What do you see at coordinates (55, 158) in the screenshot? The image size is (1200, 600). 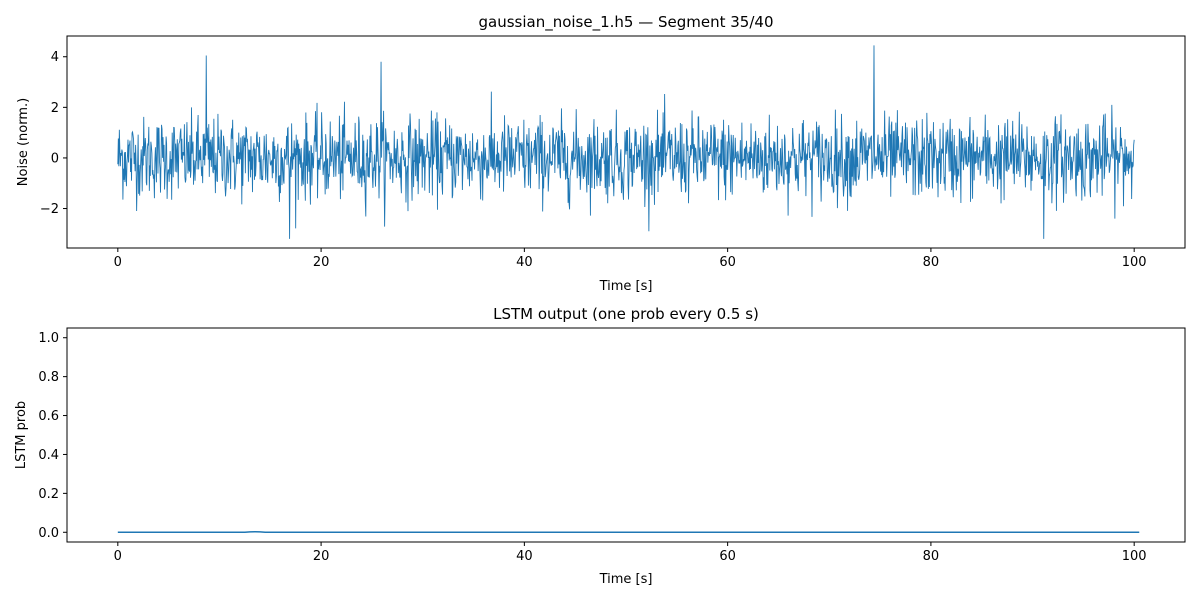 I see `y-tick-label: 0` at bounding box center [55, 158].